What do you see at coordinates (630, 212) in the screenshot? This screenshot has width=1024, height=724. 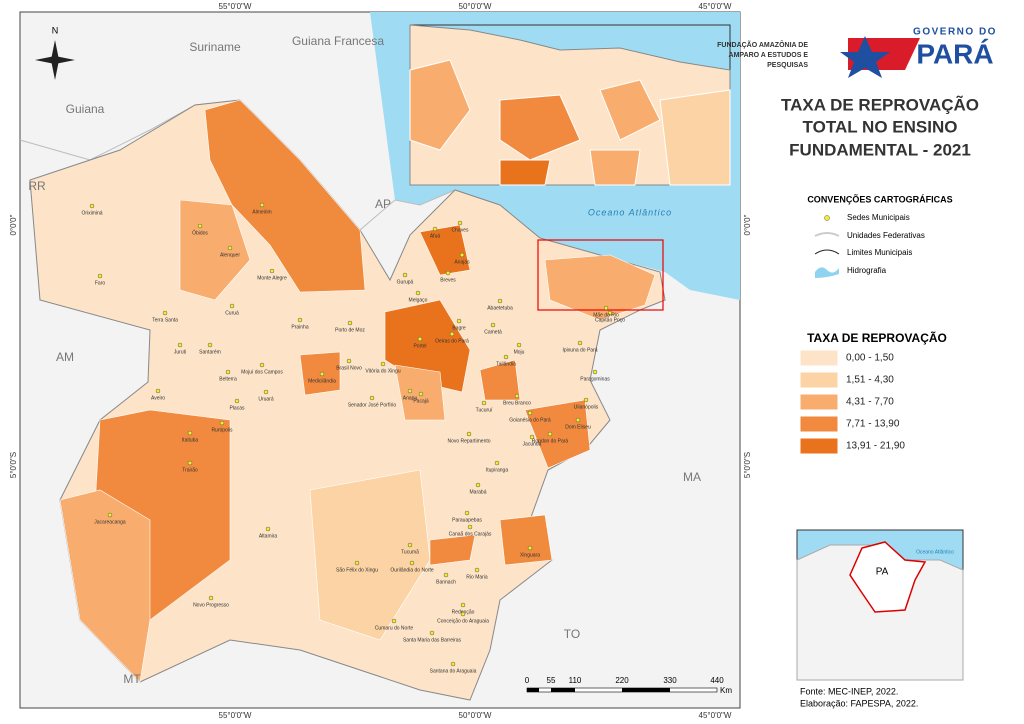 I see `ocean-label: Oceano Atlântico` at bounding box center [630, 212].